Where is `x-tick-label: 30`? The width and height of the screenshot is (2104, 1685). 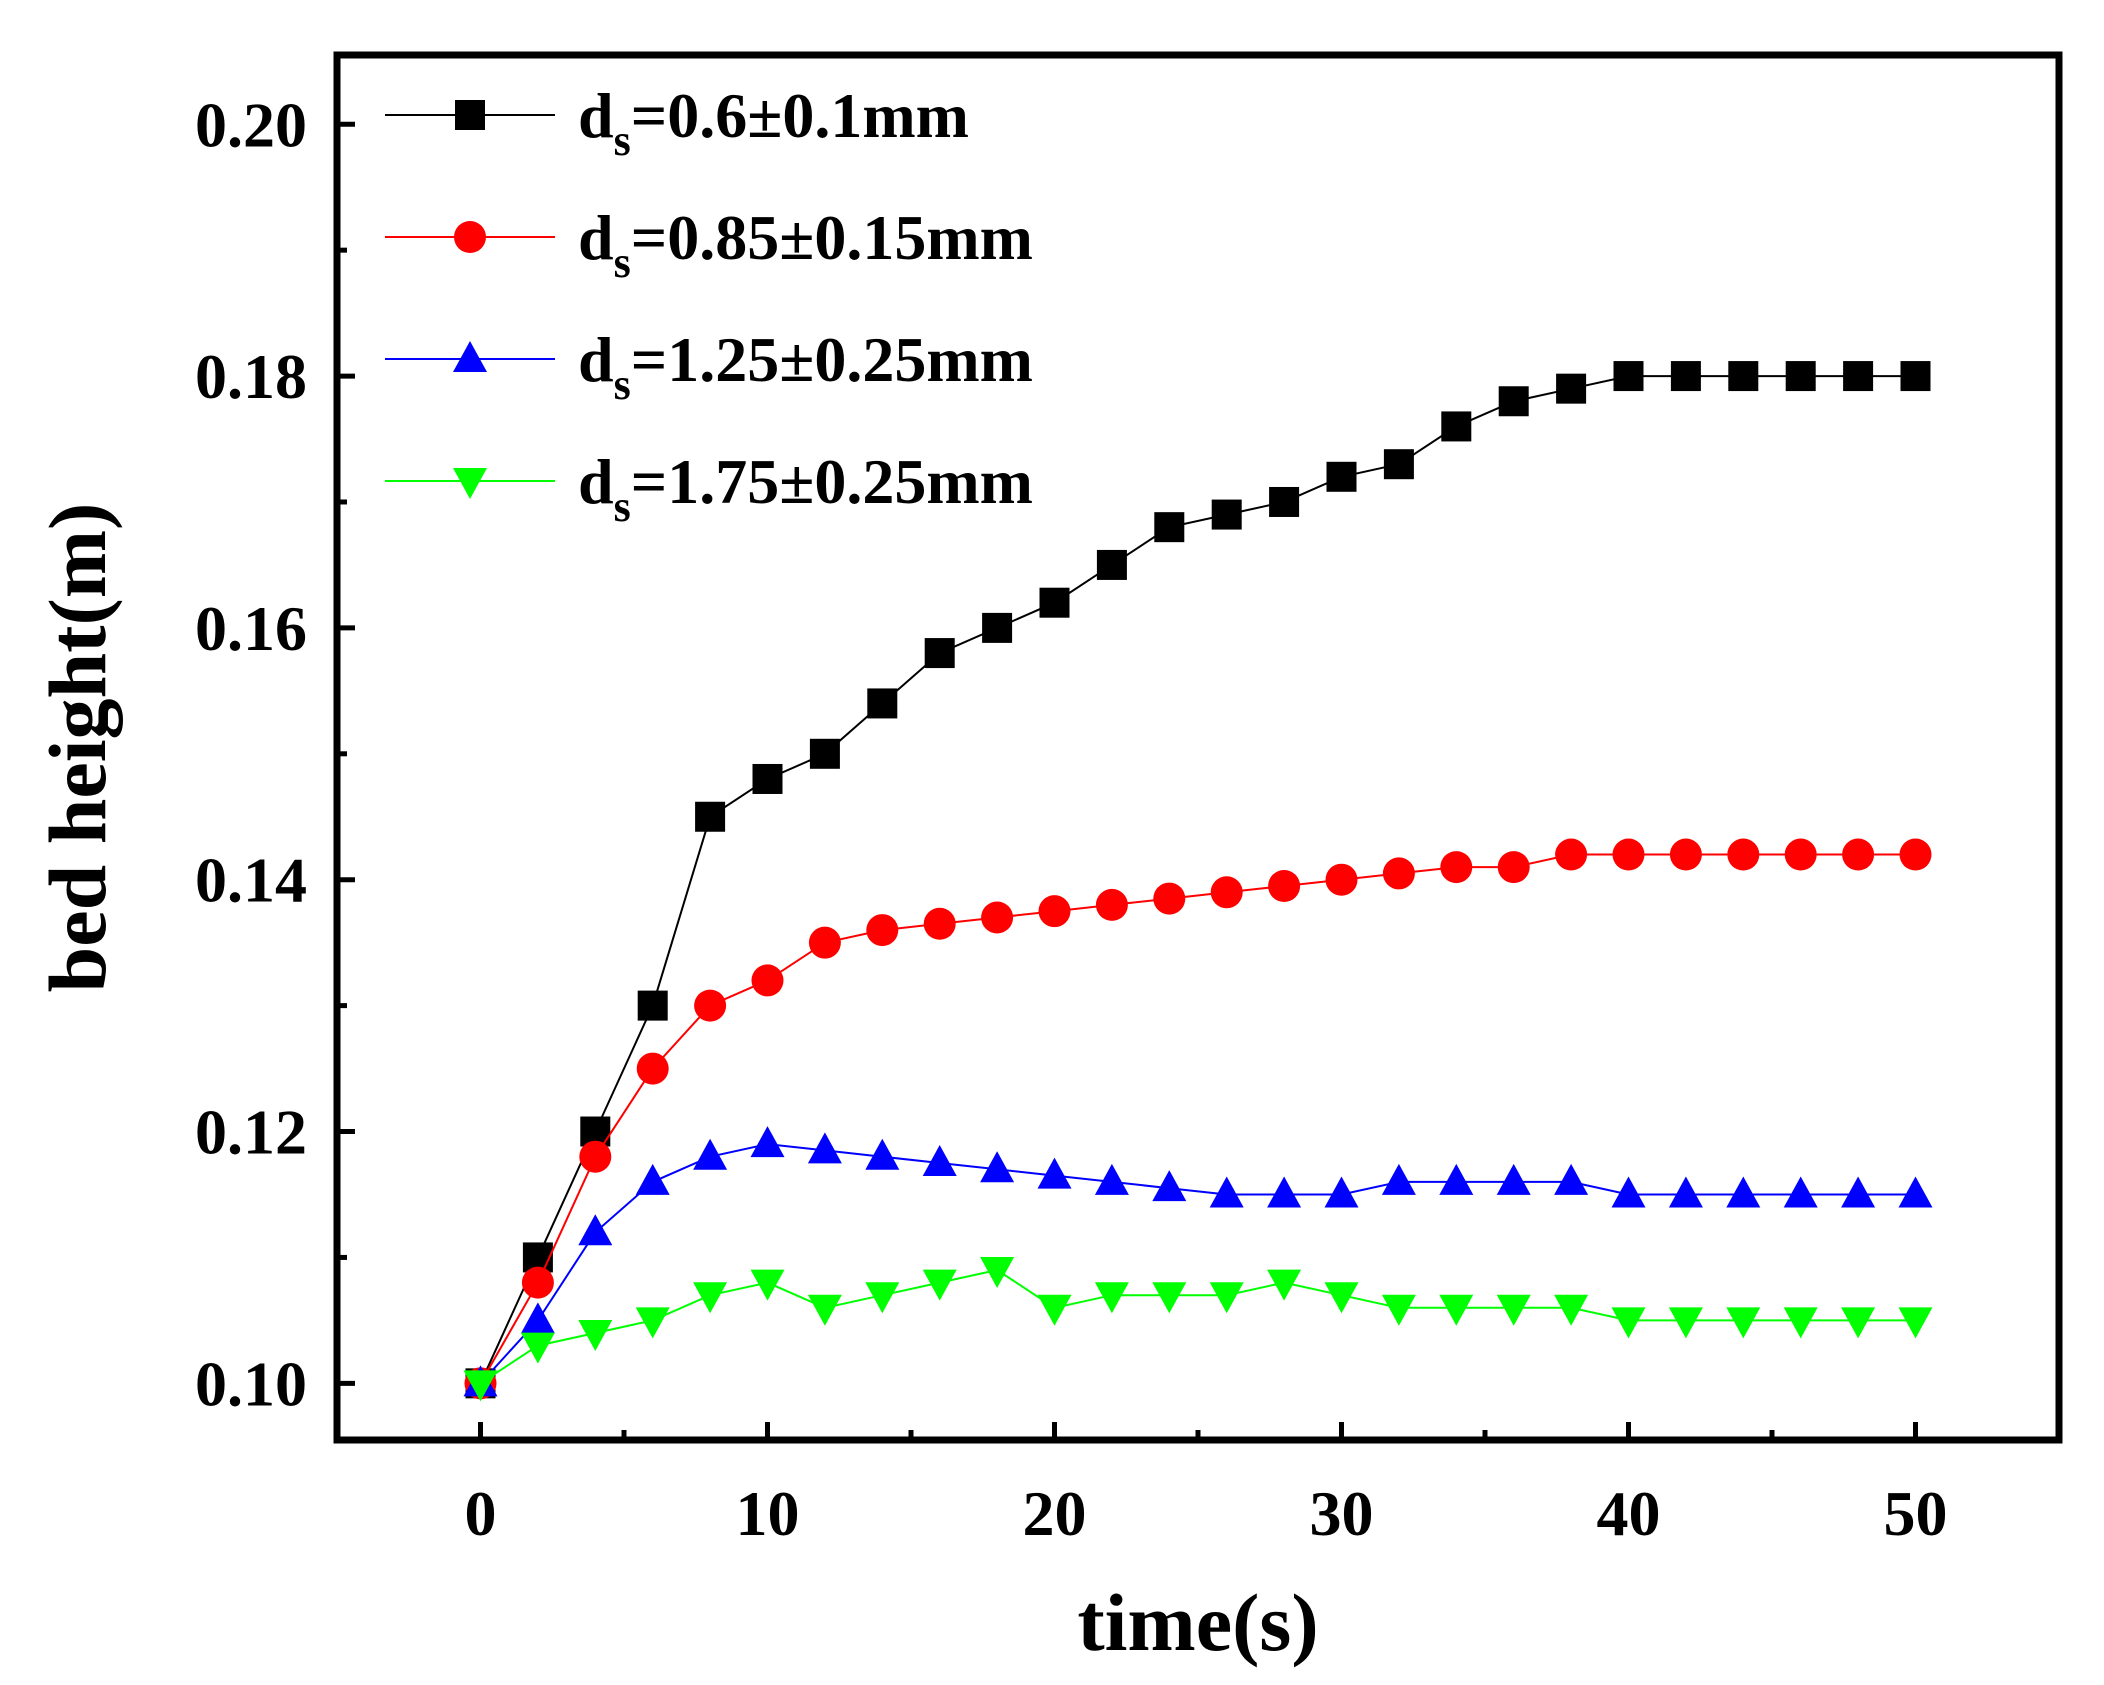 x-tick-label: 30 is located at coordinates (1342, 1513).